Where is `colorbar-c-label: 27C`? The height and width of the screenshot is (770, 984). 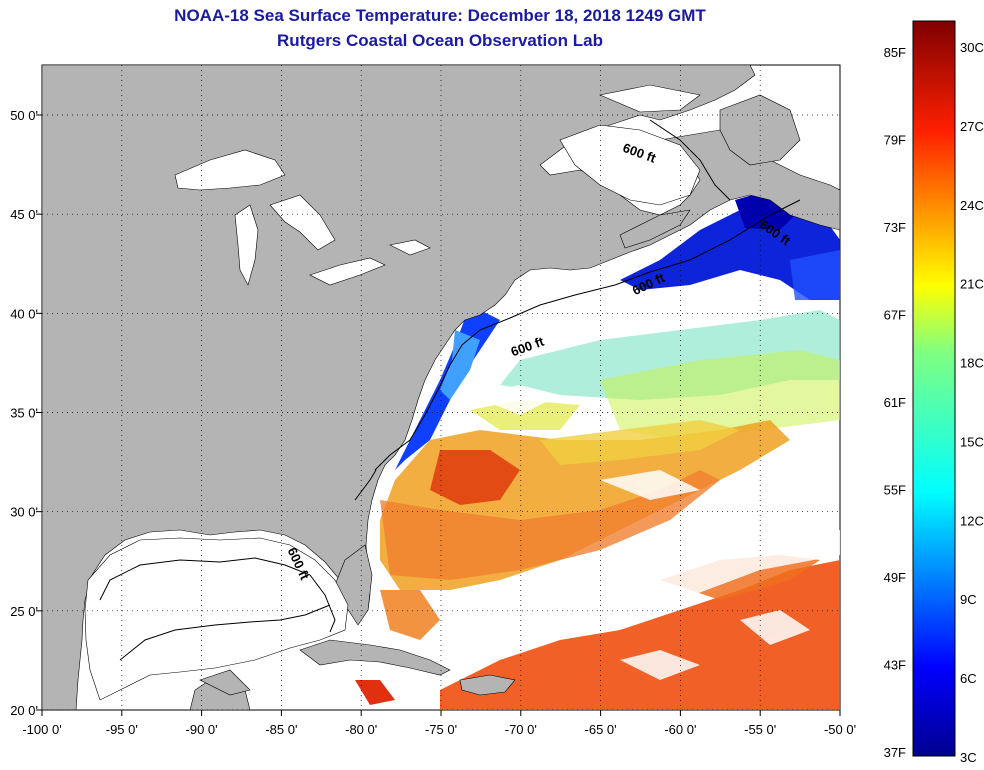 colorbar-c-label: 27C is located at coordinates (972, 126).